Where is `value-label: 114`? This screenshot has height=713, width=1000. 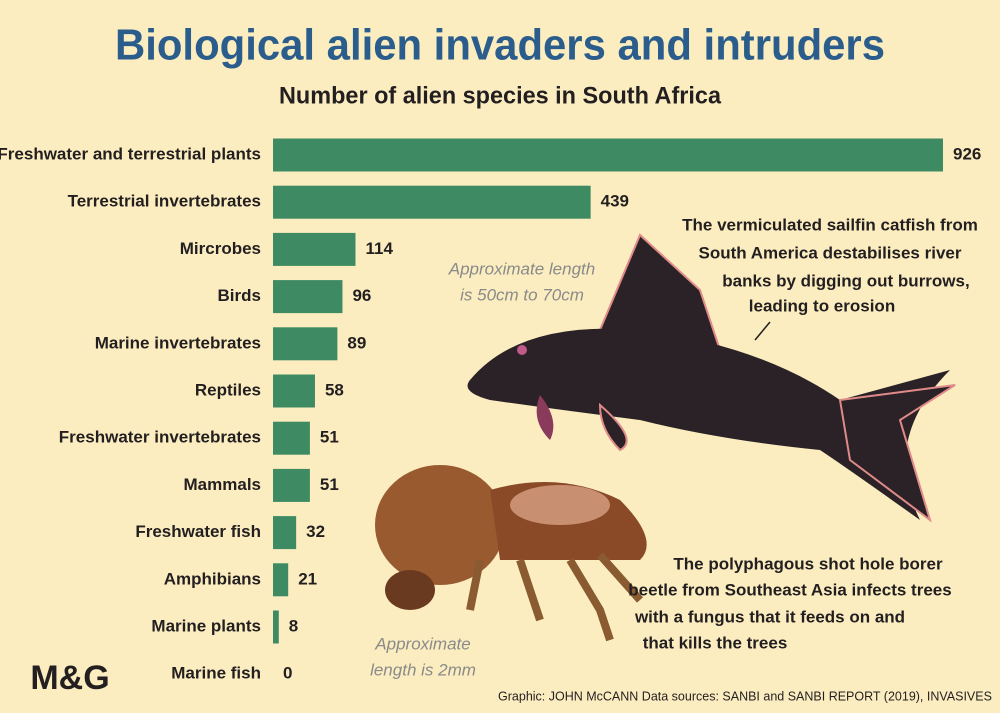 value-label: 114 is located at coordinates (379, 248).